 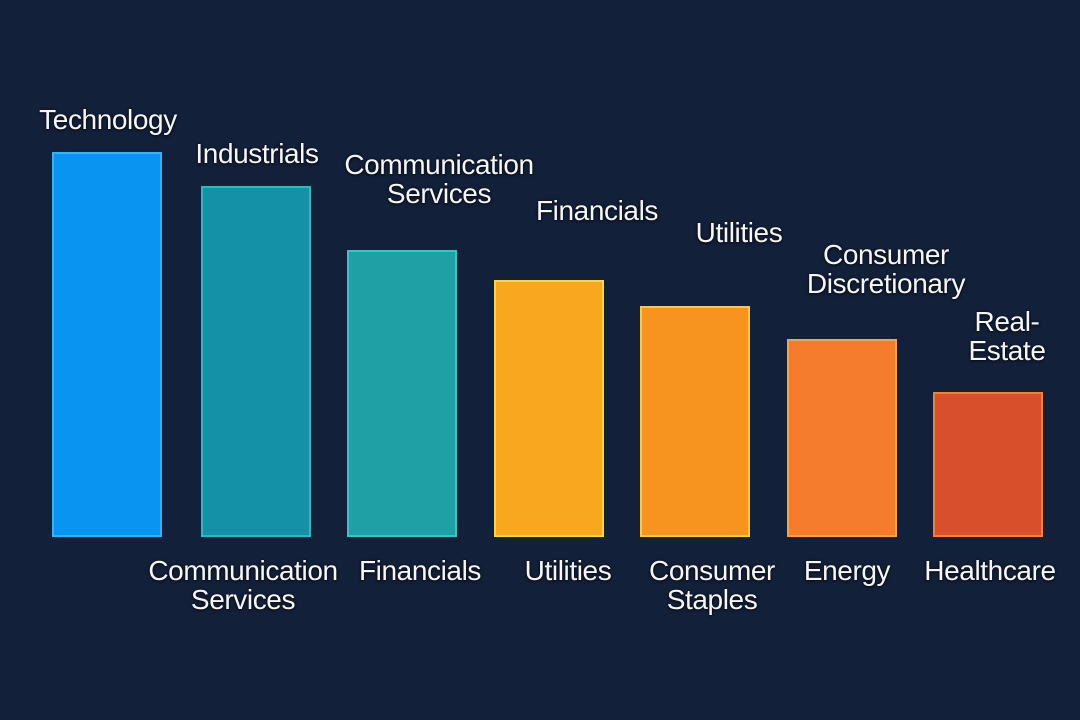 I want to click on top-label-line: Estate, so click(x=1007, y=350).